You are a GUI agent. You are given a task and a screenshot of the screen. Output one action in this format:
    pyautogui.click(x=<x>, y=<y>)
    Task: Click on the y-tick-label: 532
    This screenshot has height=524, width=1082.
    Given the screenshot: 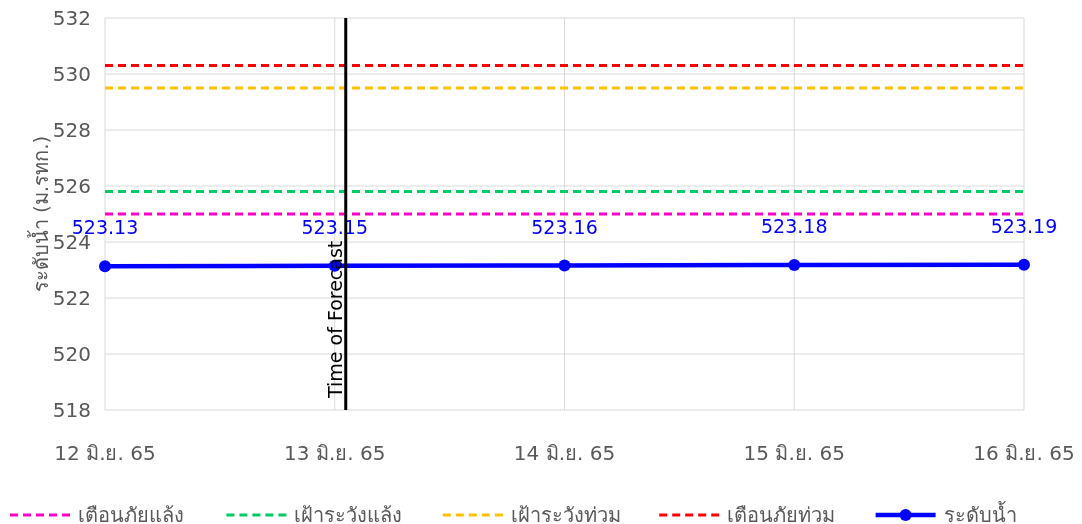 What is the action you would take?
    pyautogui.click(x=71, y=18)
    